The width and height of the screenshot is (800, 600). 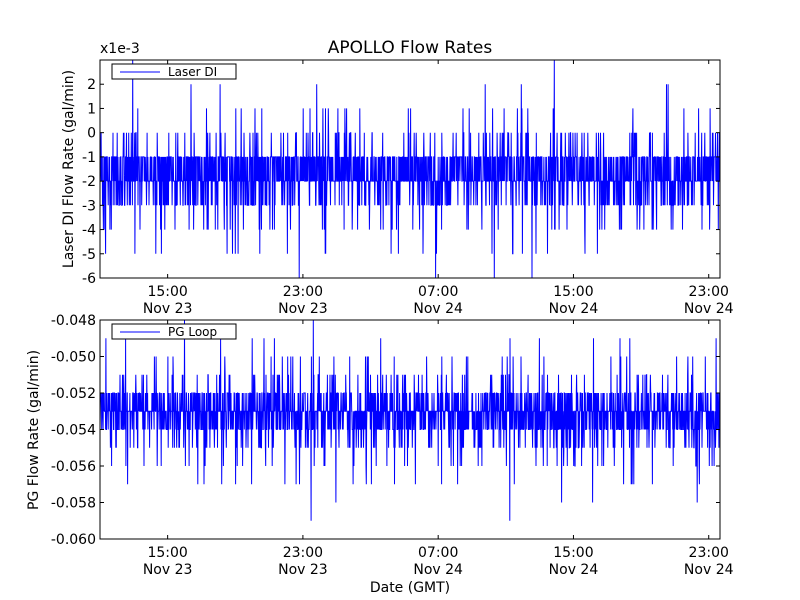 I want to click on ytick-label-laser: -2, so click(x=89, y=182).